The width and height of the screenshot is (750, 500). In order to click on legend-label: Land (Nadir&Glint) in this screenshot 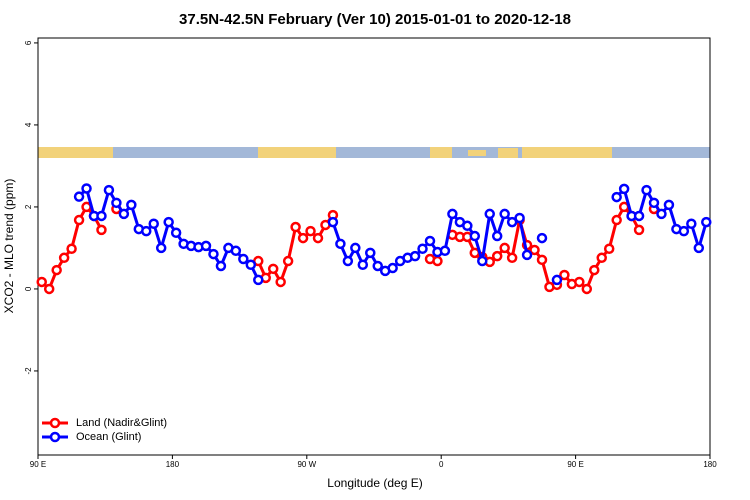, I will do `click(121, 423)`.